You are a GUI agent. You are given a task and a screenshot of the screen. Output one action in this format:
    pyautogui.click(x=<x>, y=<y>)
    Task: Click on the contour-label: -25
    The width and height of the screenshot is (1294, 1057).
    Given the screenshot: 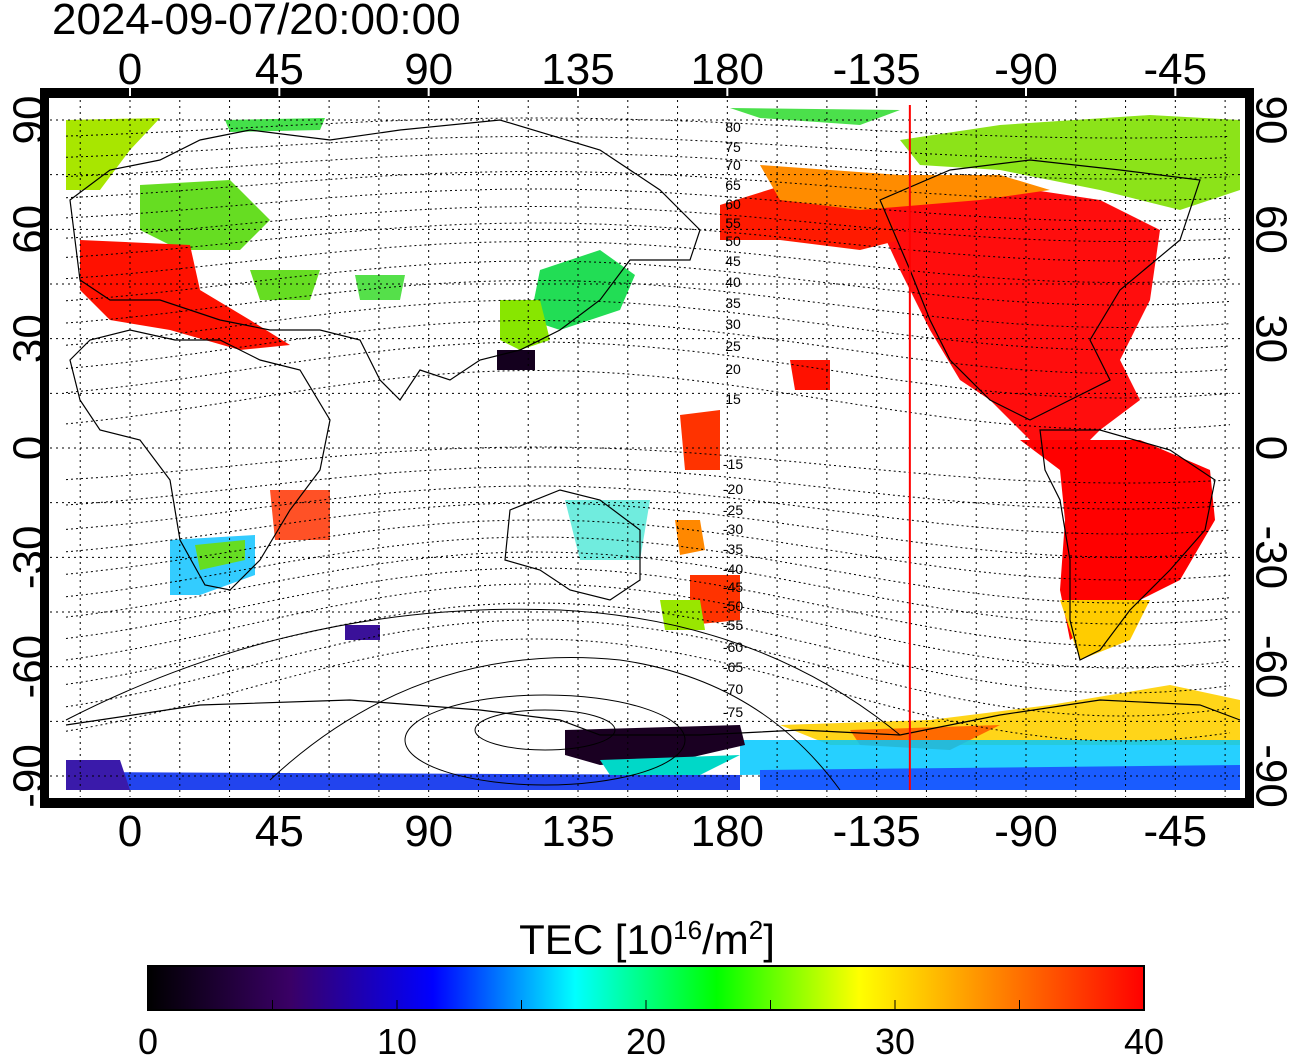 What is the action you would take?
    pyautogui.click(x=733, y=510)
    